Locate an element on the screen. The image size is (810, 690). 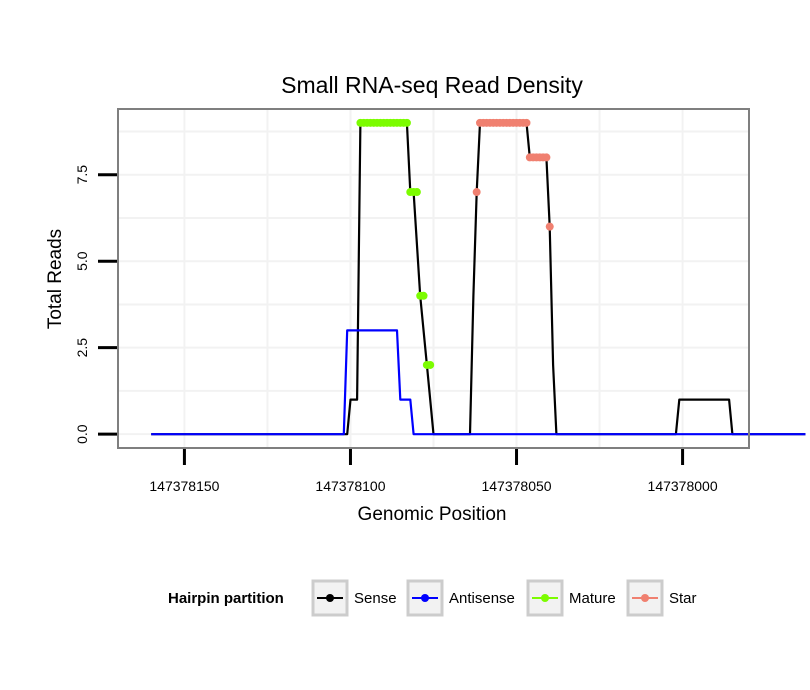
y-tick-label: 7.5 is located at coordinates (82, 175).